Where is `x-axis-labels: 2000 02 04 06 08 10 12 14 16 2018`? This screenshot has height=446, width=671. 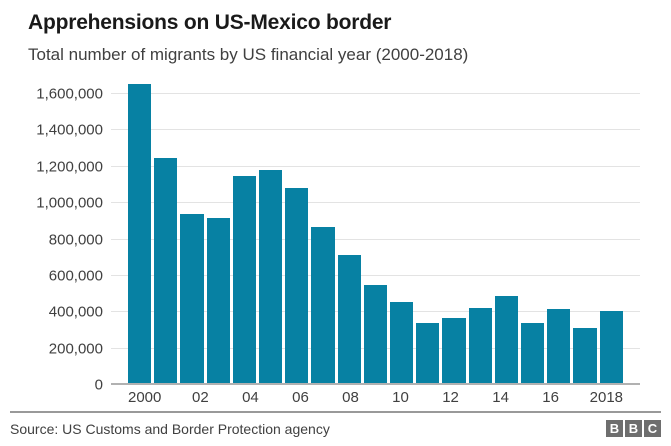 x-axis-labels: 2000 02 04 06 08 10 12 14 16 2018 is located at coordinates (375, 398).